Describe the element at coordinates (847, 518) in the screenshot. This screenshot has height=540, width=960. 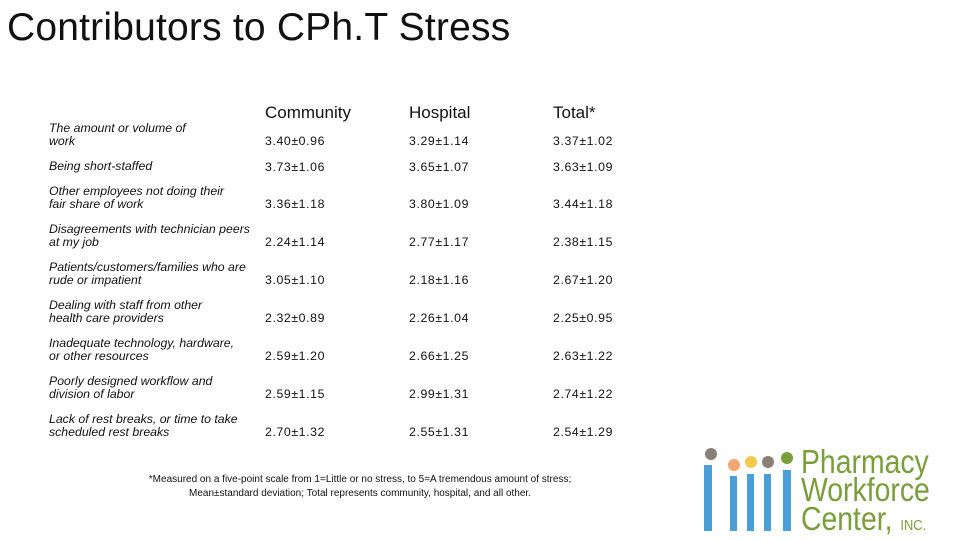
I see `logo-center-word: Center,` at that location.